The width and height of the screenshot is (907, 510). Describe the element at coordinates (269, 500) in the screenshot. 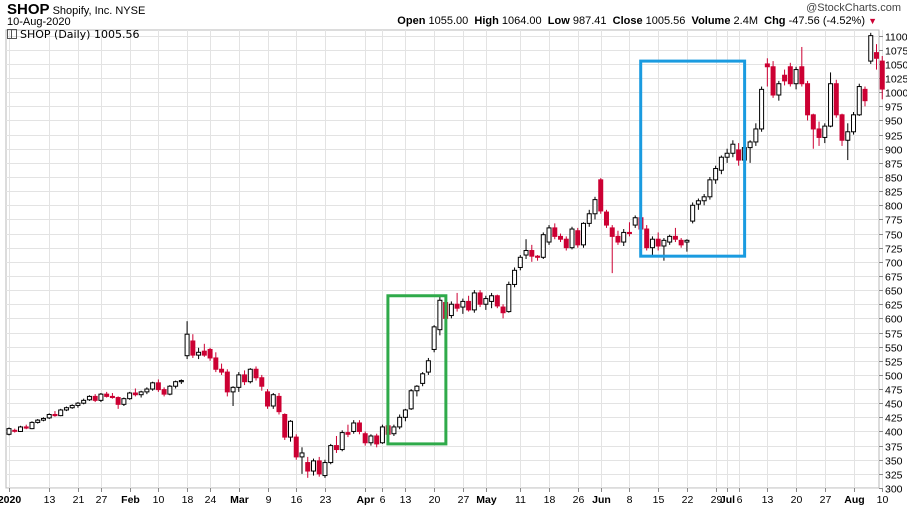

I see `x-tick-label: 9` at that location.